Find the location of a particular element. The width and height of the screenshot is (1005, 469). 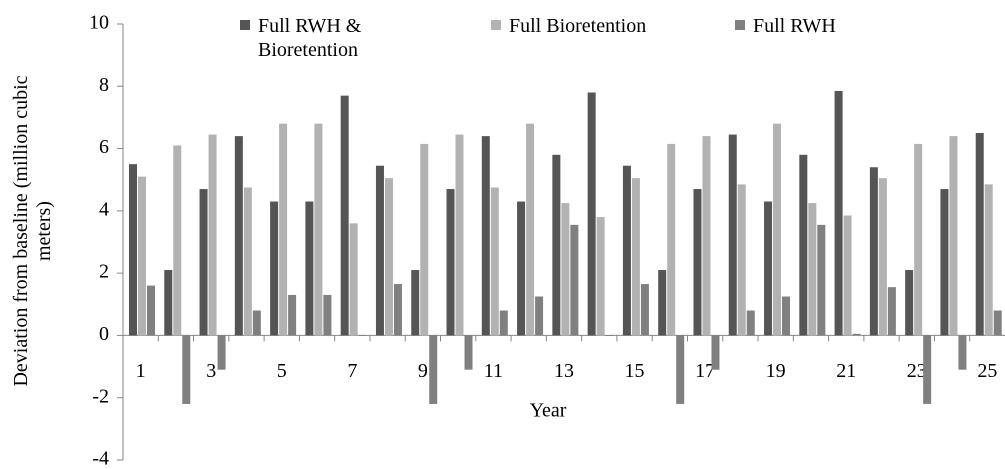

x-tick-label: 21 is located at coordinates (846, 371).